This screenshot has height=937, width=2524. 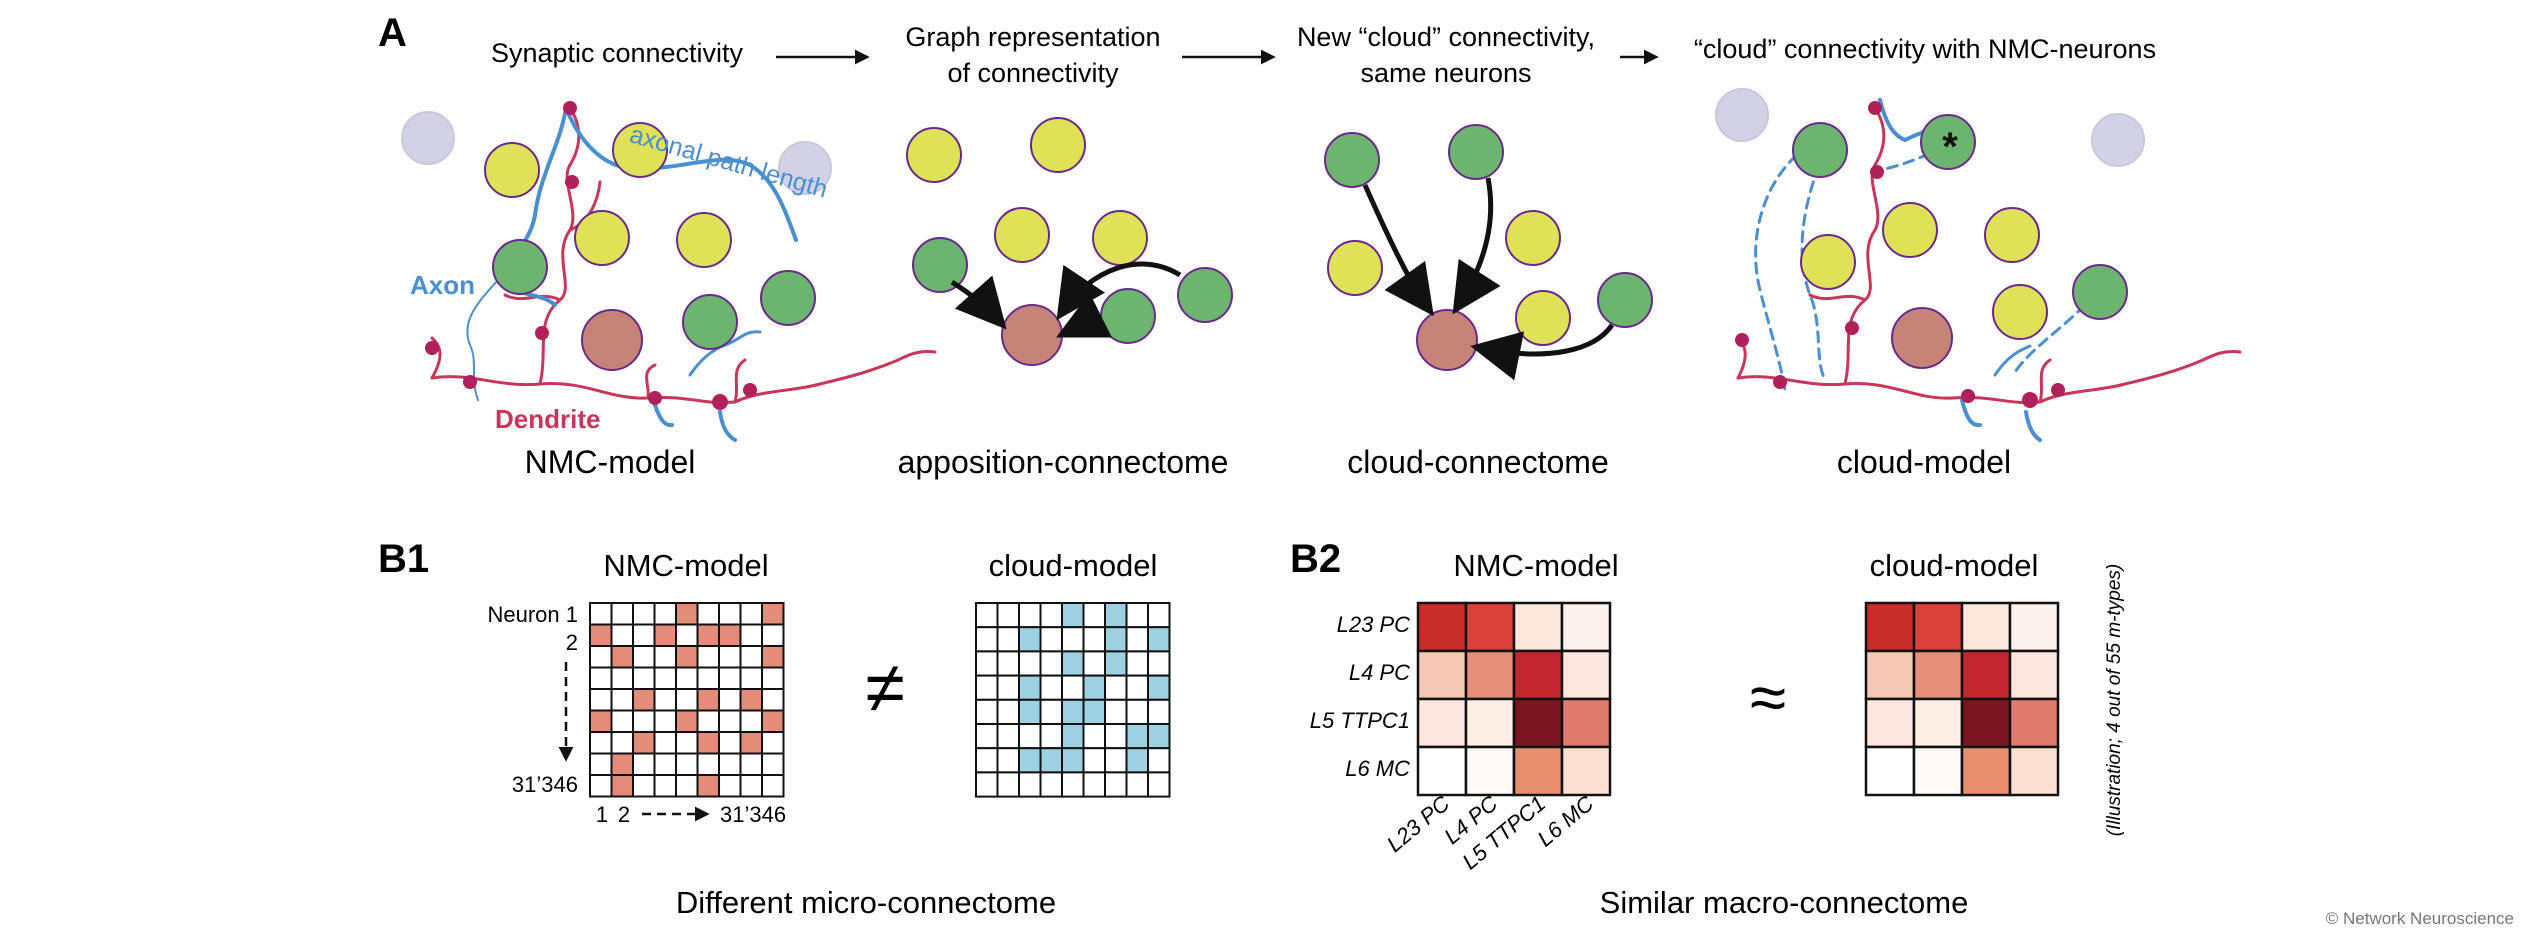 I want to click on apposition-connectome-illustration, so click(x=1069, y=241).